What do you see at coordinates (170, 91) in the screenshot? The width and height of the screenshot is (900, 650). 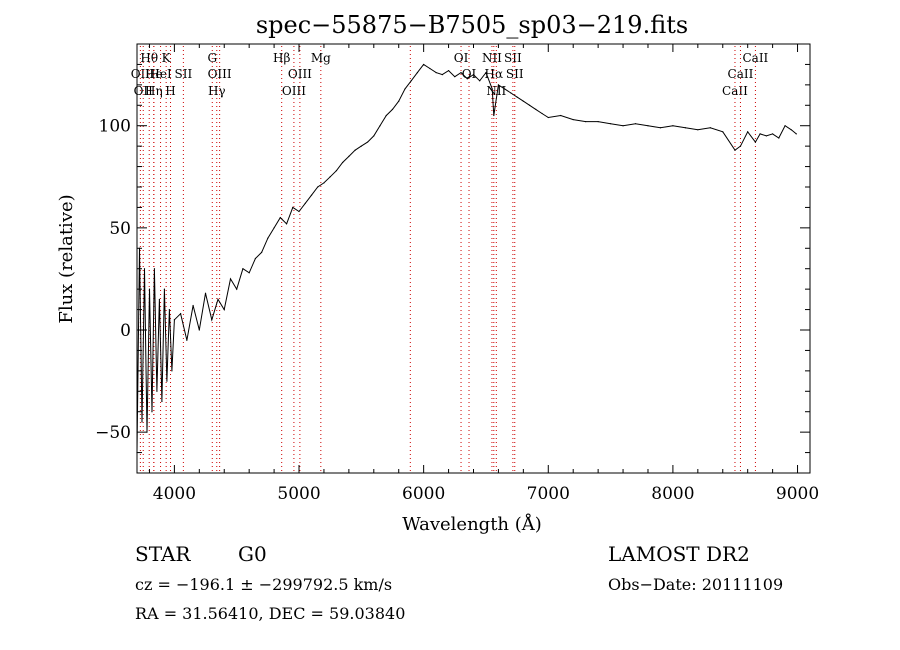 I see `marker-label: H` at bounding box center [170, 91].